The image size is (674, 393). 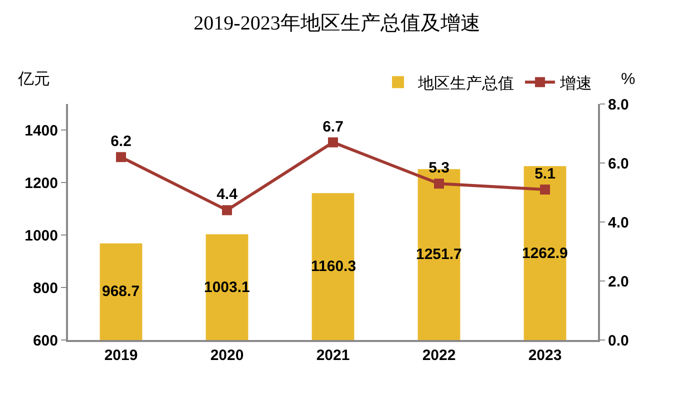 What do you see at coordinates (545, 174) in the screenshot?
I see `data-label: 5.1` at bounding box center [545, 174].